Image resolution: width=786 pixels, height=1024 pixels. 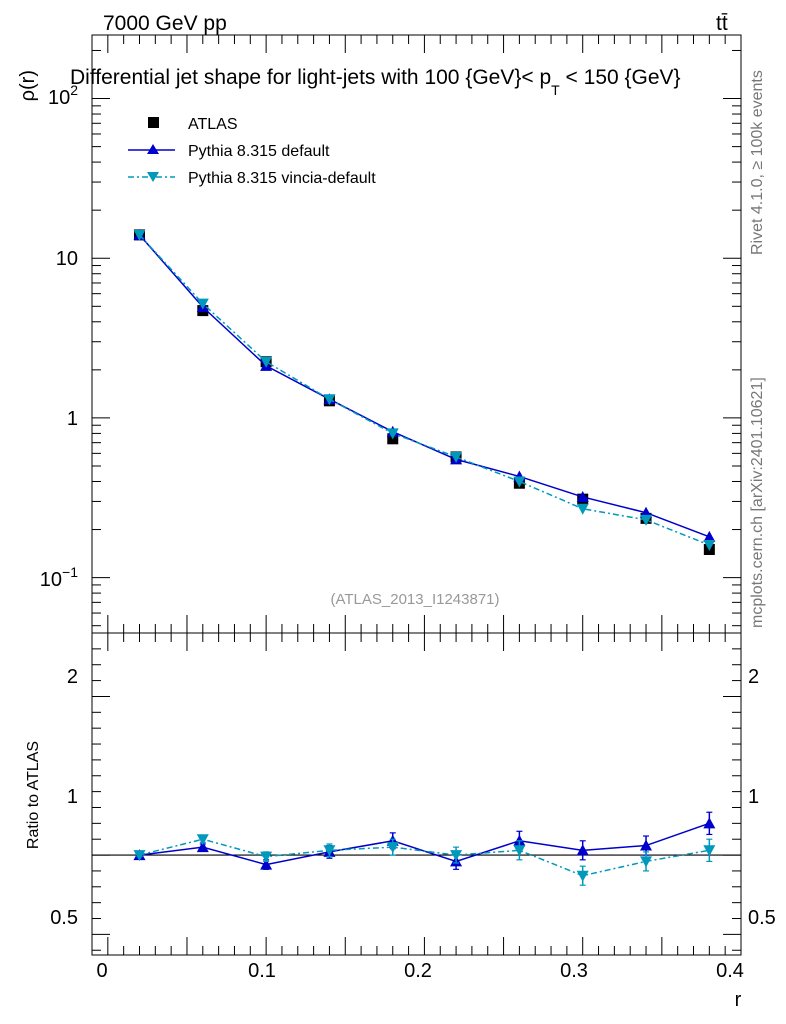 What do you see at coordinates (153, 122) in the screenshot?
I see `legend-marker-atlas` at bounding box center [153, 122].